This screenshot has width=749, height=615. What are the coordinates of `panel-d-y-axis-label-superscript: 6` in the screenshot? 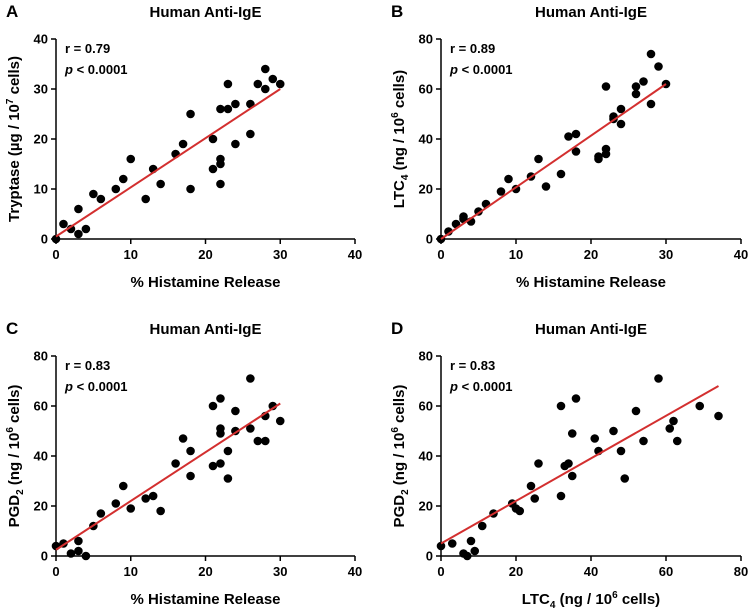 It's located at (395, 430).